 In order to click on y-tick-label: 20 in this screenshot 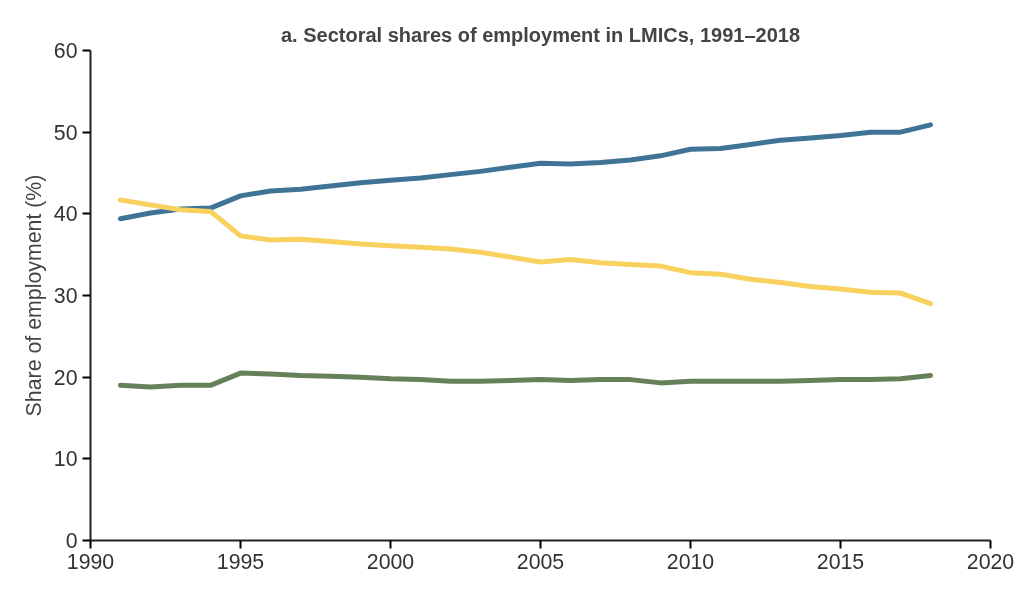, I will do `click(65, 377)`.